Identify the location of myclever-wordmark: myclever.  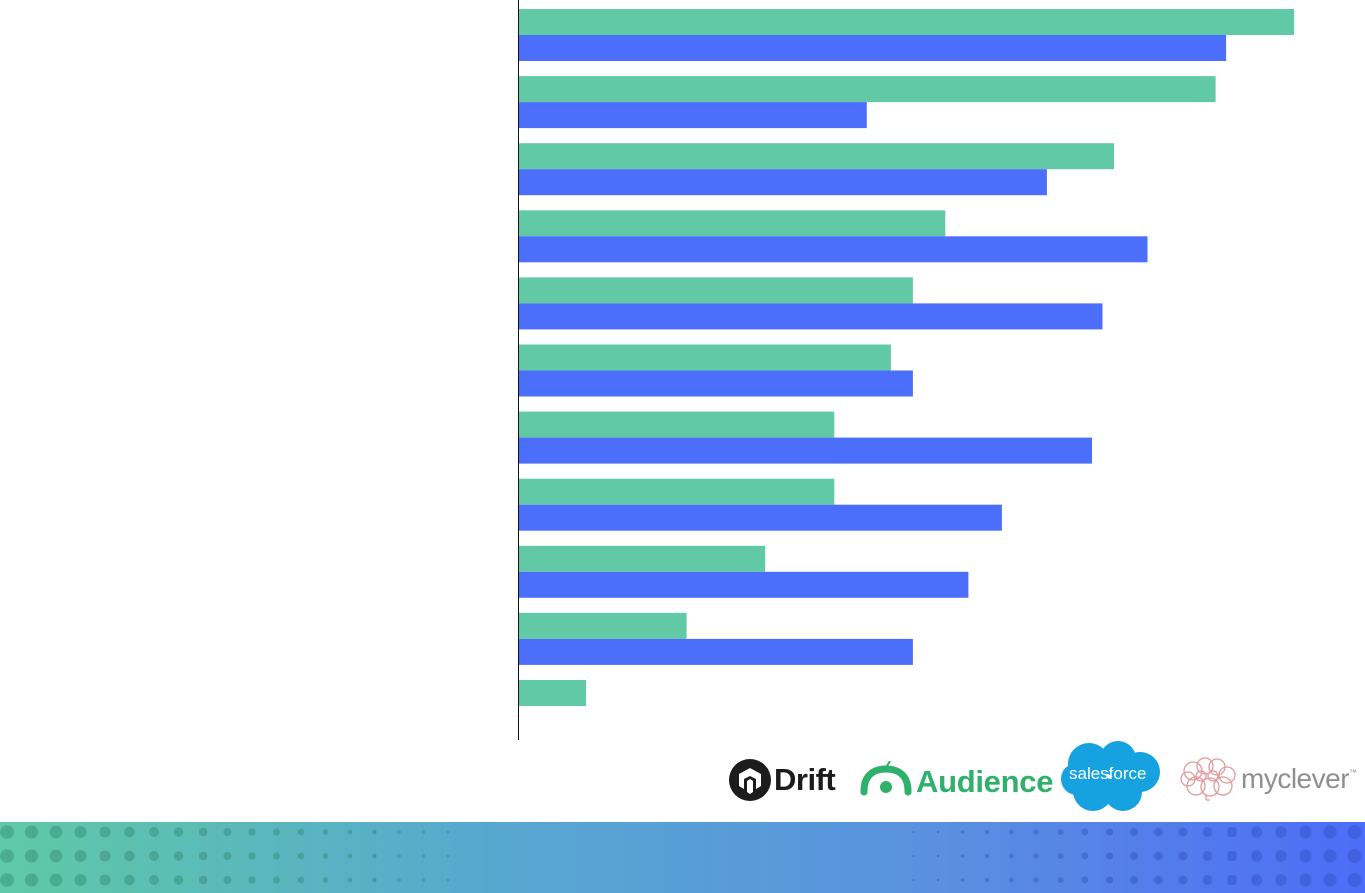
(1295, 778).